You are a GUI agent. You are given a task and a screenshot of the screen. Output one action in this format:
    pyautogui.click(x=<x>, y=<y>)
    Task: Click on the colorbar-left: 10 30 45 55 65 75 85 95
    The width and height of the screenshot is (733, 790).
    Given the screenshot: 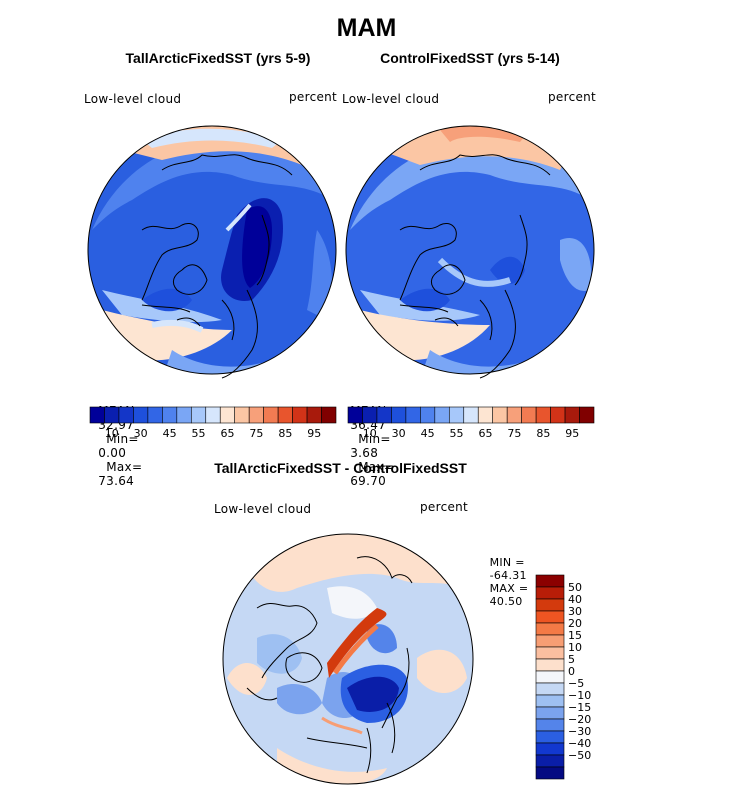 What is the action you would take?
    pyautogui.click(x=213, y=423)
    